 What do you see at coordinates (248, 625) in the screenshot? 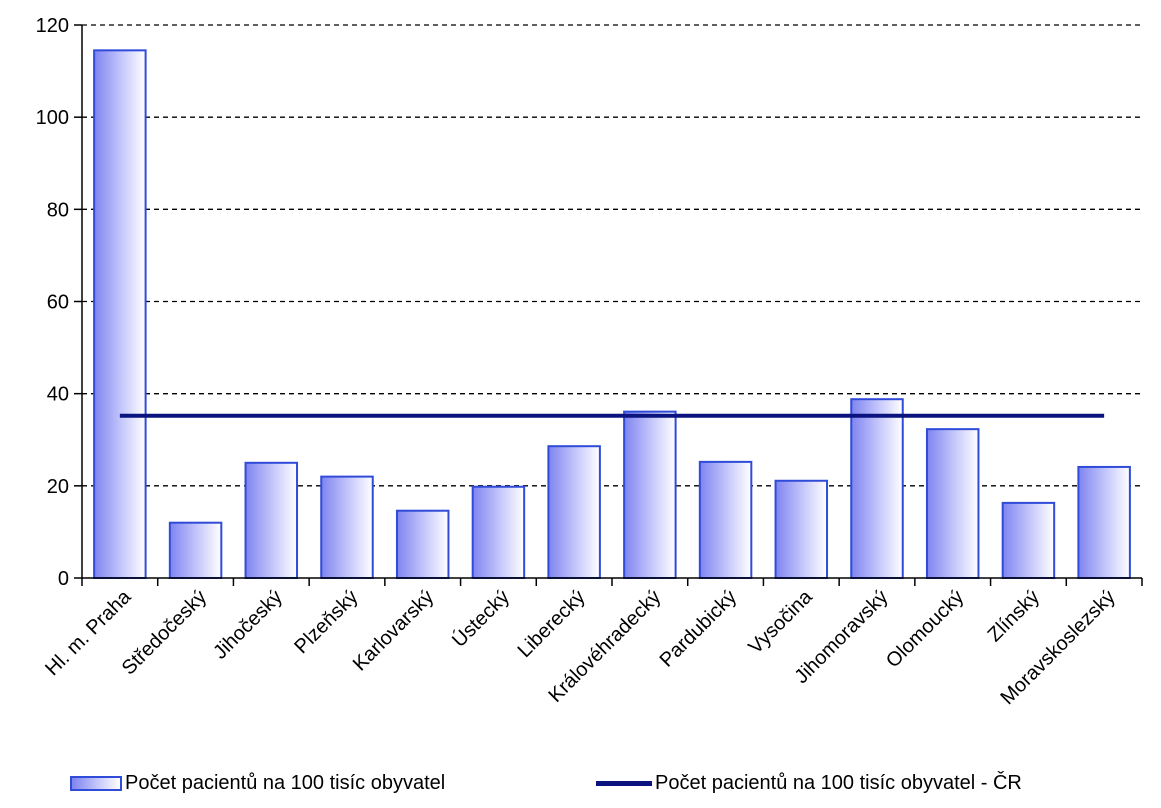
I see `x-tick-label: Jihočeský` at bounding box center [248, 625].